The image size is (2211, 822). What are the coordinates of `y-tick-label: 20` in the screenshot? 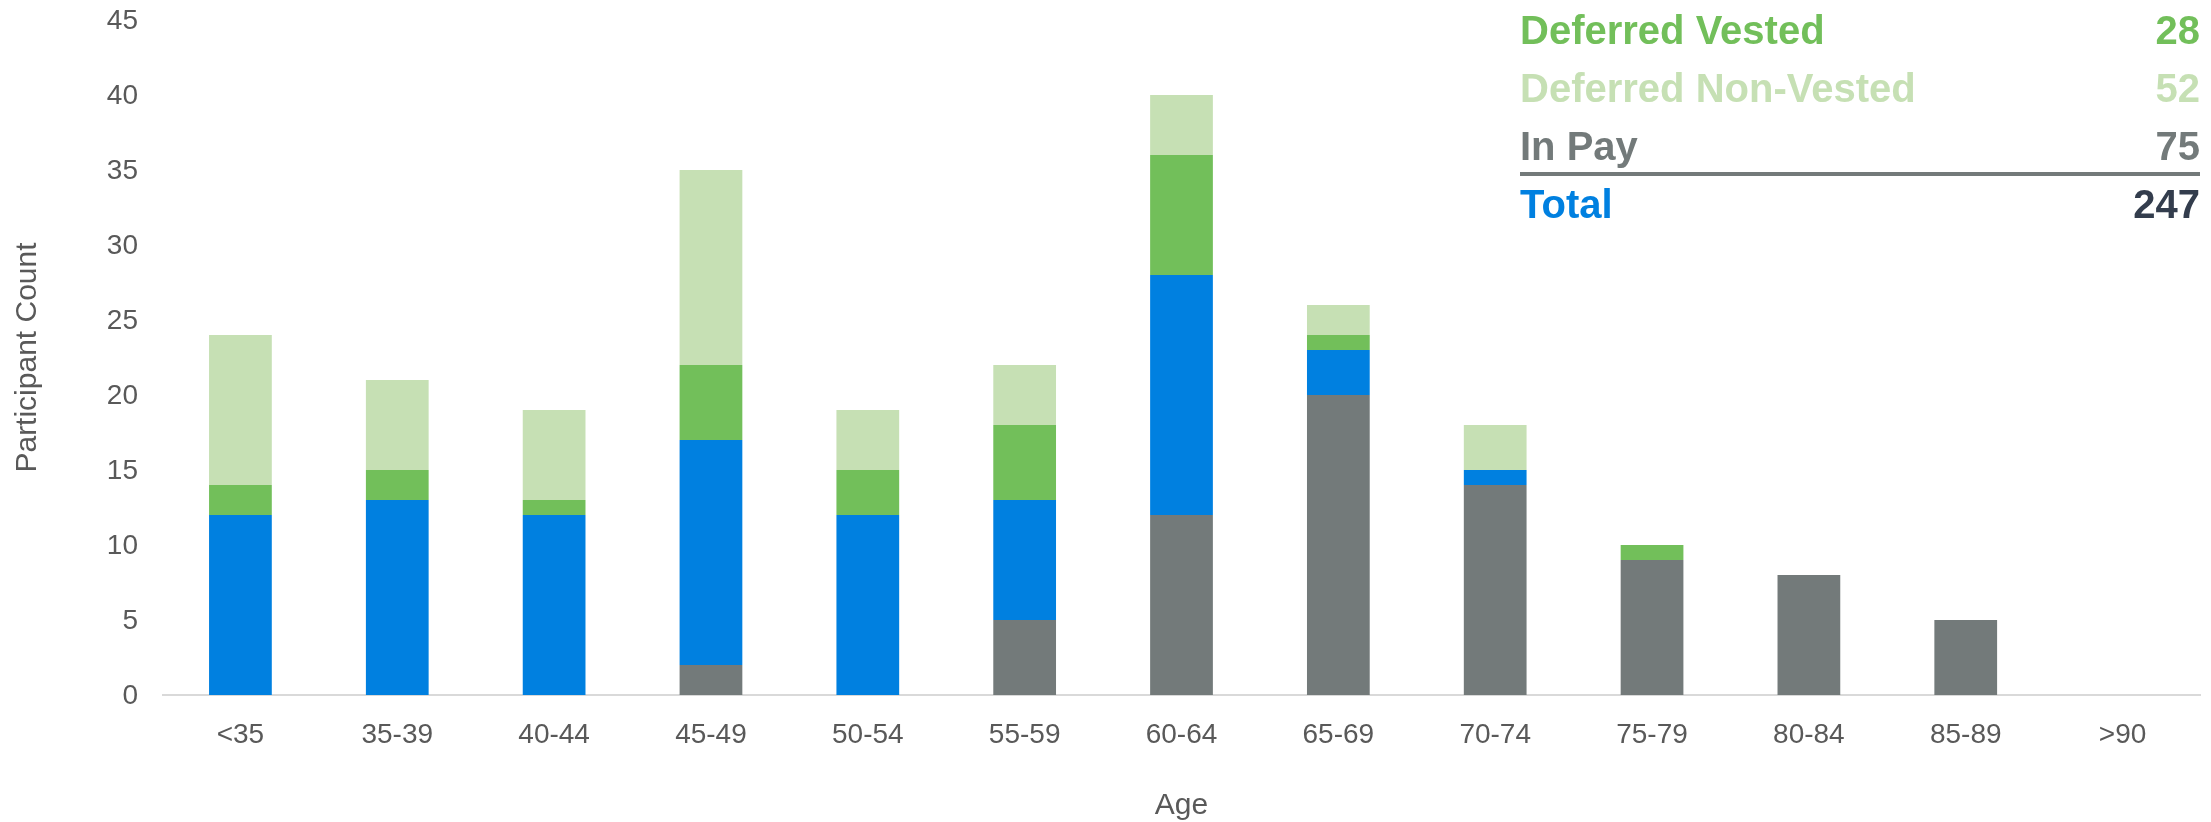 It's located at (122, 395).